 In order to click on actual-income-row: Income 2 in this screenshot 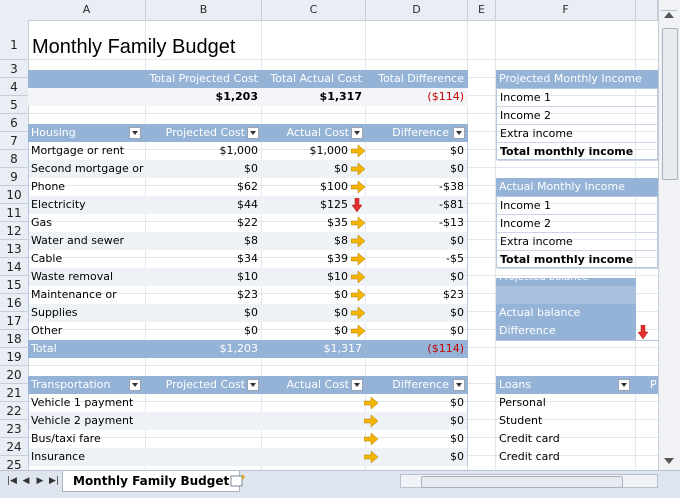, I will do `click(578, 224)`.